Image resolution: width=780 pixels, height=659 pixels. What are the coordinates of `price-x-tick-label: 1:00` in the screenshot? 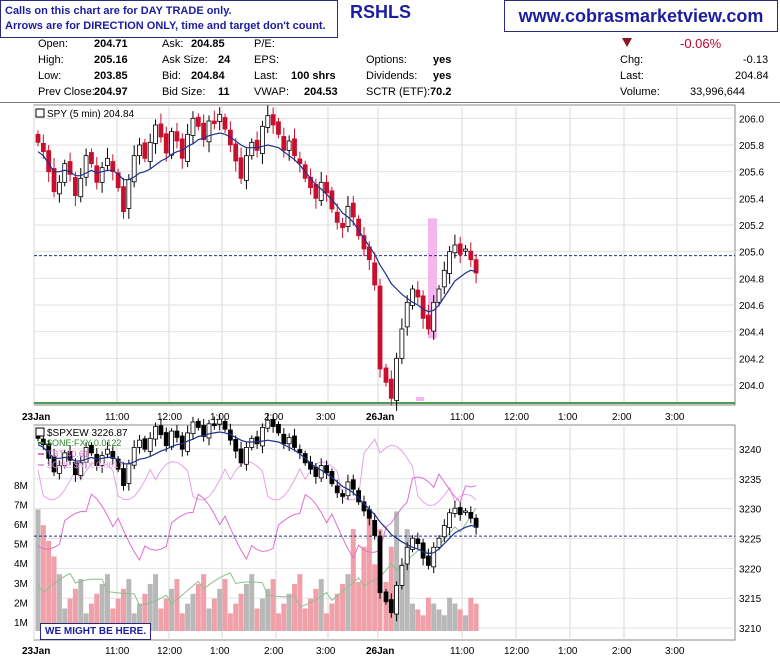 It's located at (568, 417).